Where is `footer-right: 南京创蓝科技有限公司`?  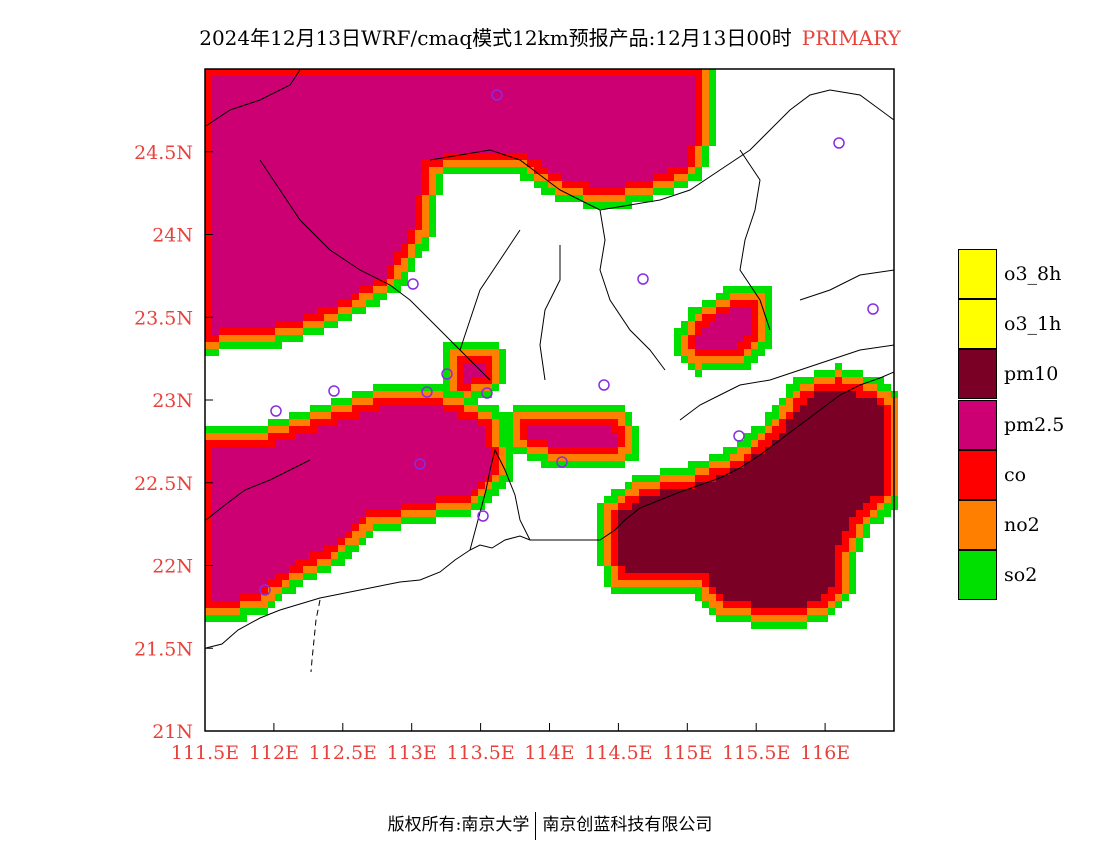
footer-right: 南京创蓝科技有限公司 is located at coordinates (627, 825).